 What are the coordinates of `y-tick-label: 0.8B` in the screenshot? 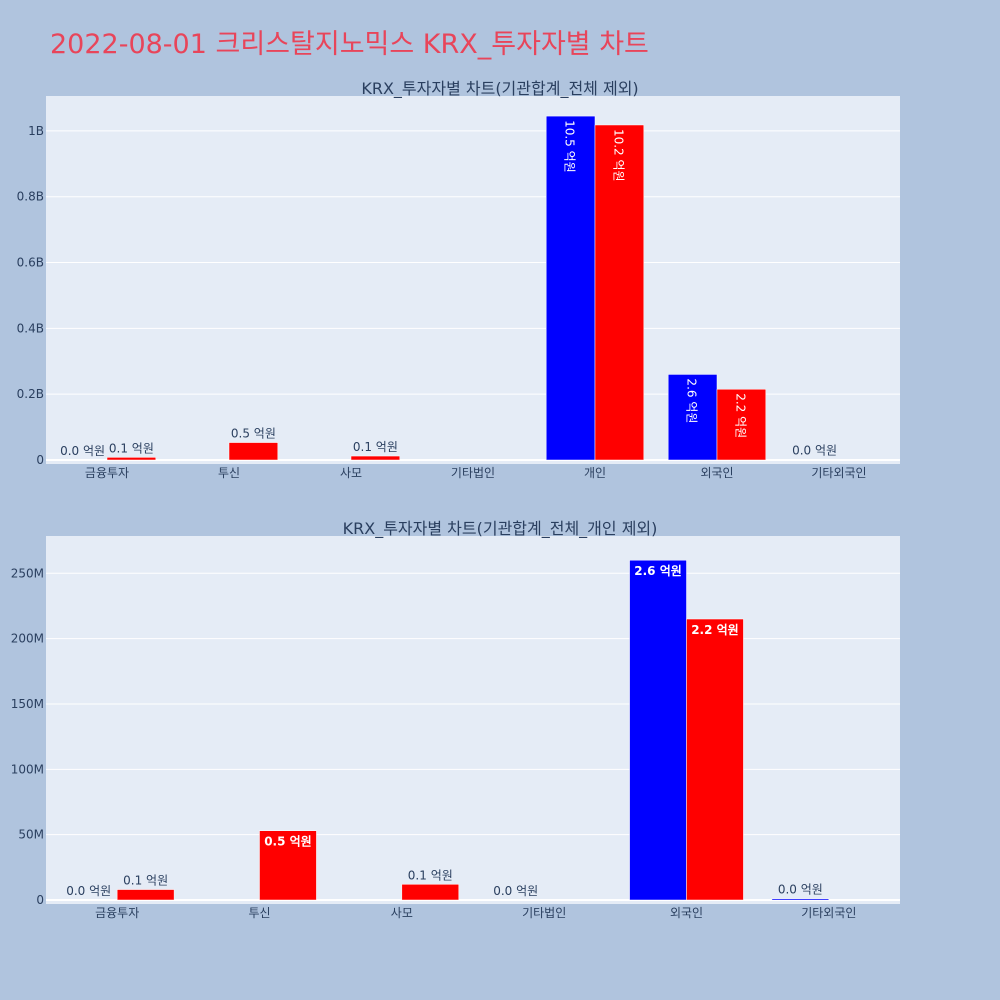 It's located at (30, 197).